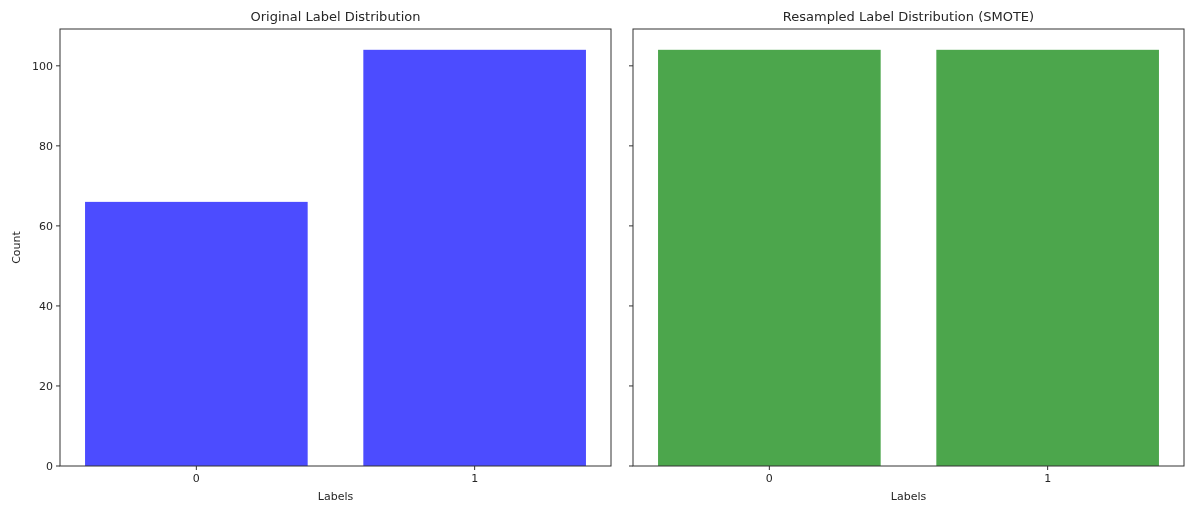 The width and height of the screenshot is (1197, 512). I want to click on y-tick-label: 40, so click(46, 306).